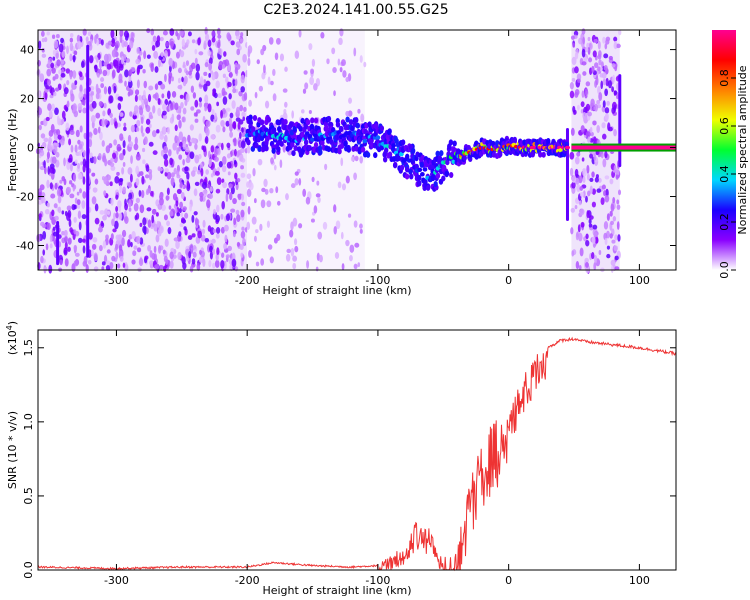  I want to click on ridge-core-speck, so click(312, 139).